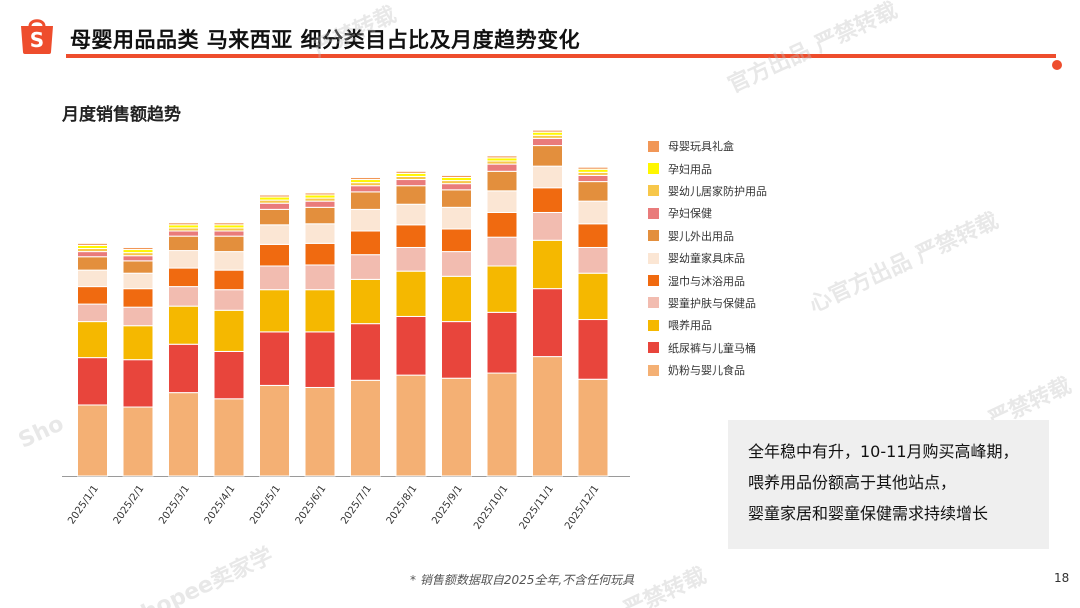  I want to click on legend-item: 婴幼童家具床品, so click(707, 258).